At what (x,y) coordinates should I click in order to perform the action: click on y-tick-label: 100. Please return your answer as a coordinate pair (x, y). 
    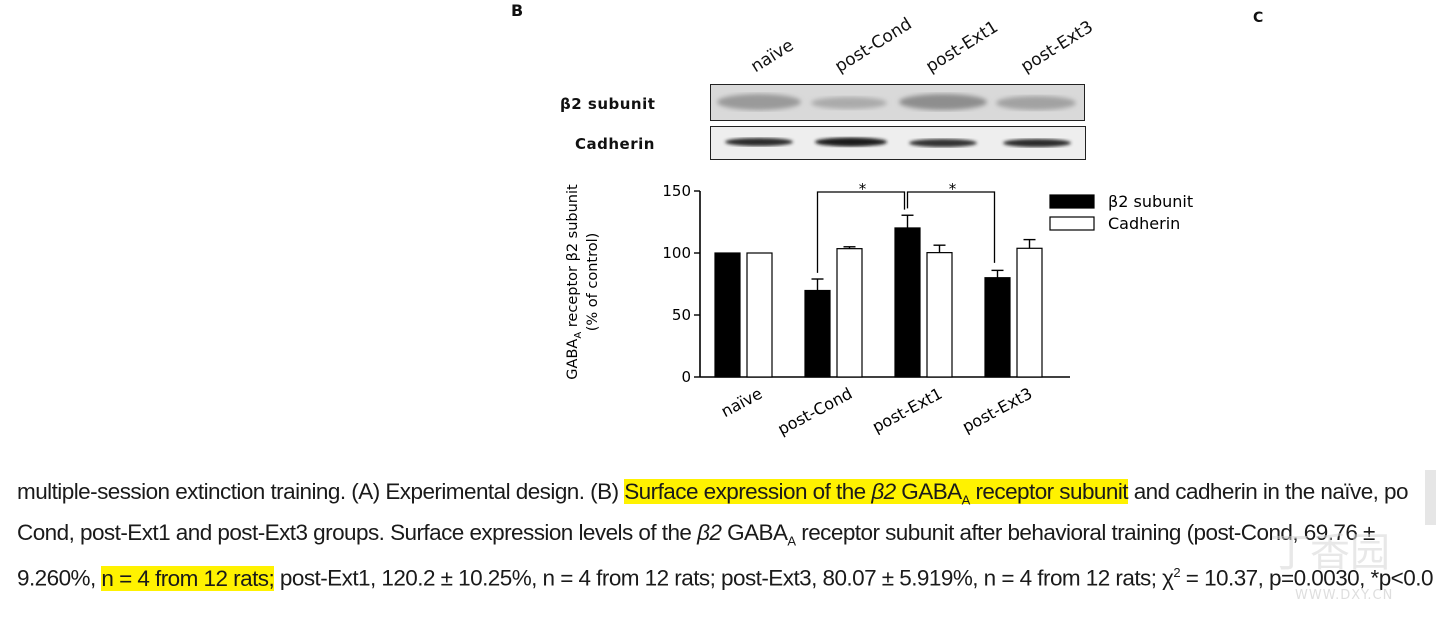
    Looking at the image, I should click on (676, 253).